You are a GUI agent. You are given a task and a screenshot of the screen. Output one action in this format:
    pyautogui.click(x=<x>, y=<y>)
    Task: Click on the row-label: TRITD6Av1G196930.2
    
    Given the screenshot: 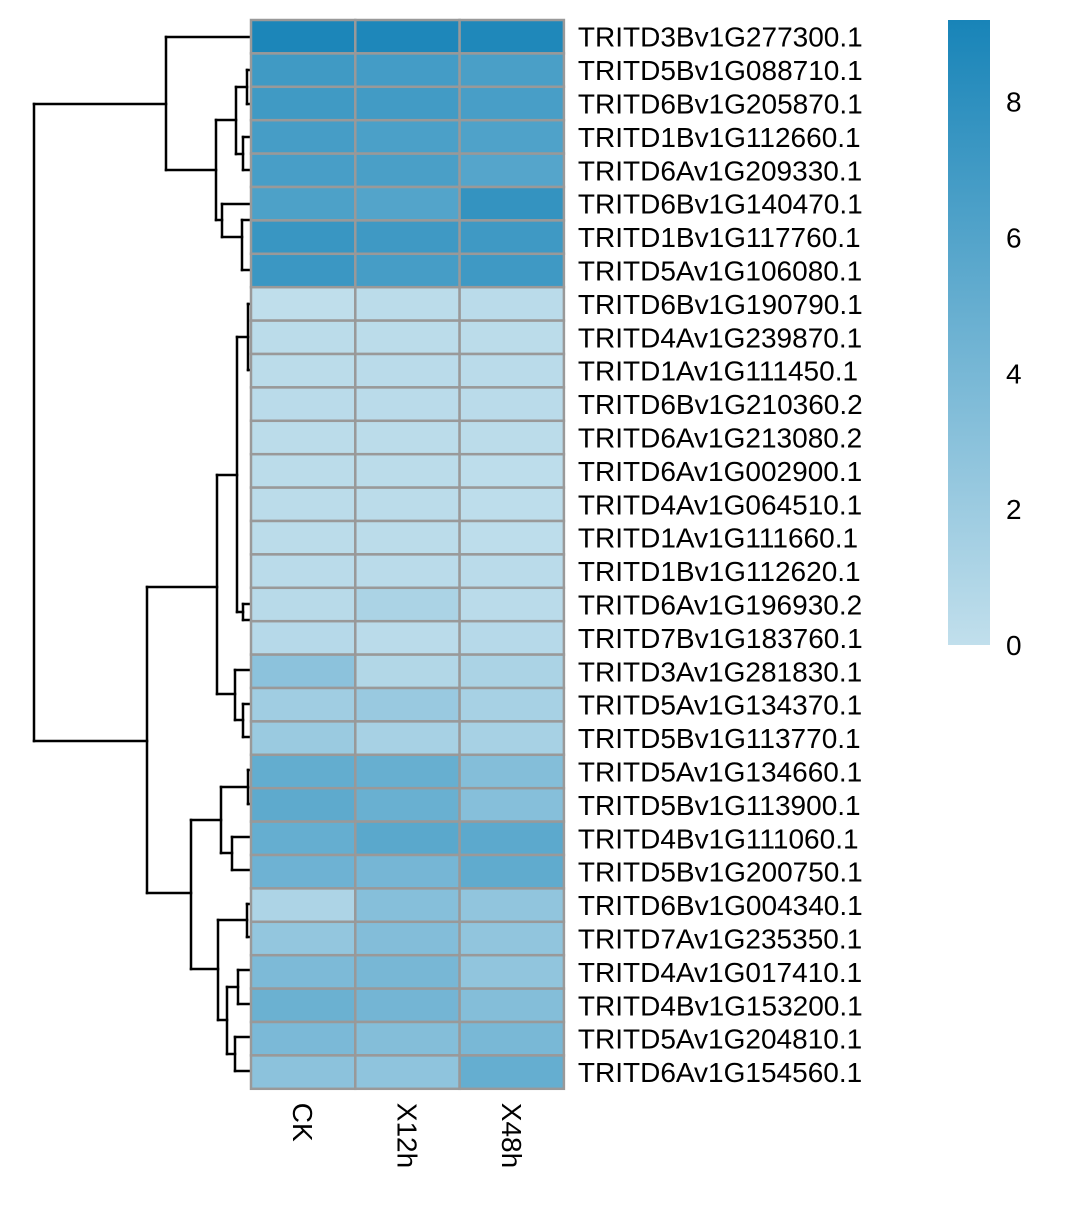 What is the action you would take?
    pyautogui.click(x=720, y=605)
    